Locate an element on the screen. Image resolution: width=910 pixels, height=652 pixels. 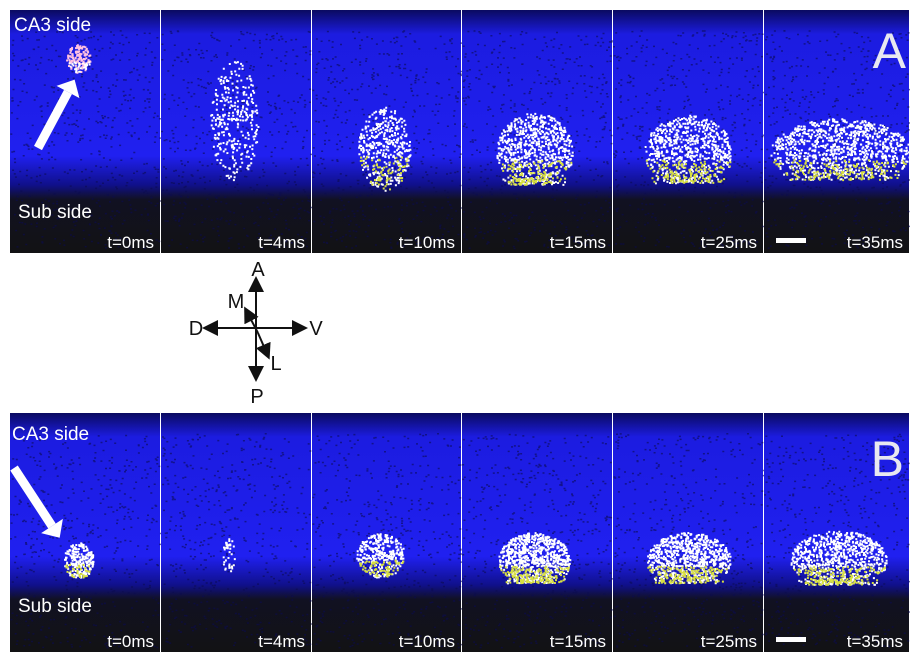
compass-label: V is located at coordinates (316, 329).